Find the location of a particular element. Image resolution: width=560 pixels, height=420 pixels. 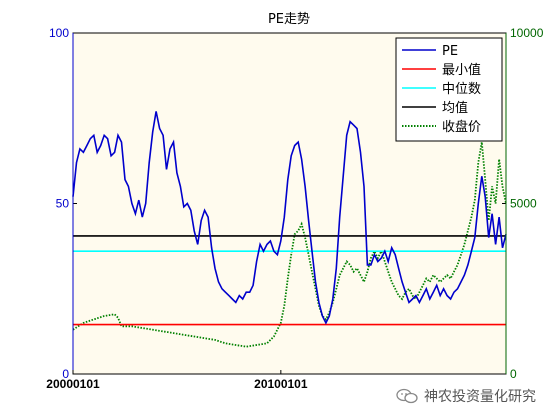

watermark: 神农投资量化研究 is located at coordinates (466, 396).